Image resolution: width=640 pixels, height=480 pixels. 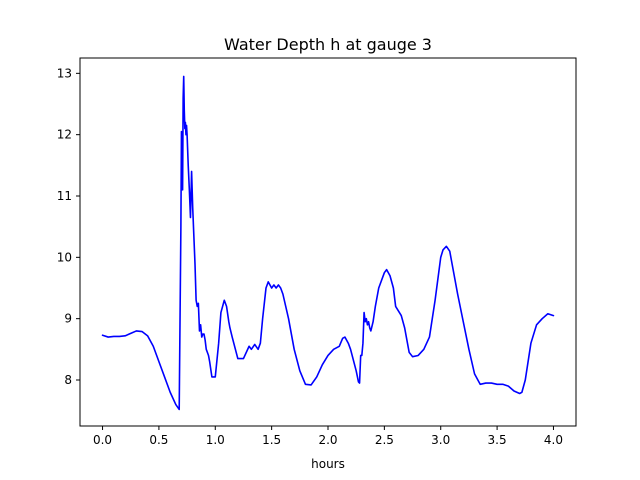 What do you see at coordinates (215, 440) in the screenshot?
I see `x-tick-label: 1.0` at bounding box center [215, 440].